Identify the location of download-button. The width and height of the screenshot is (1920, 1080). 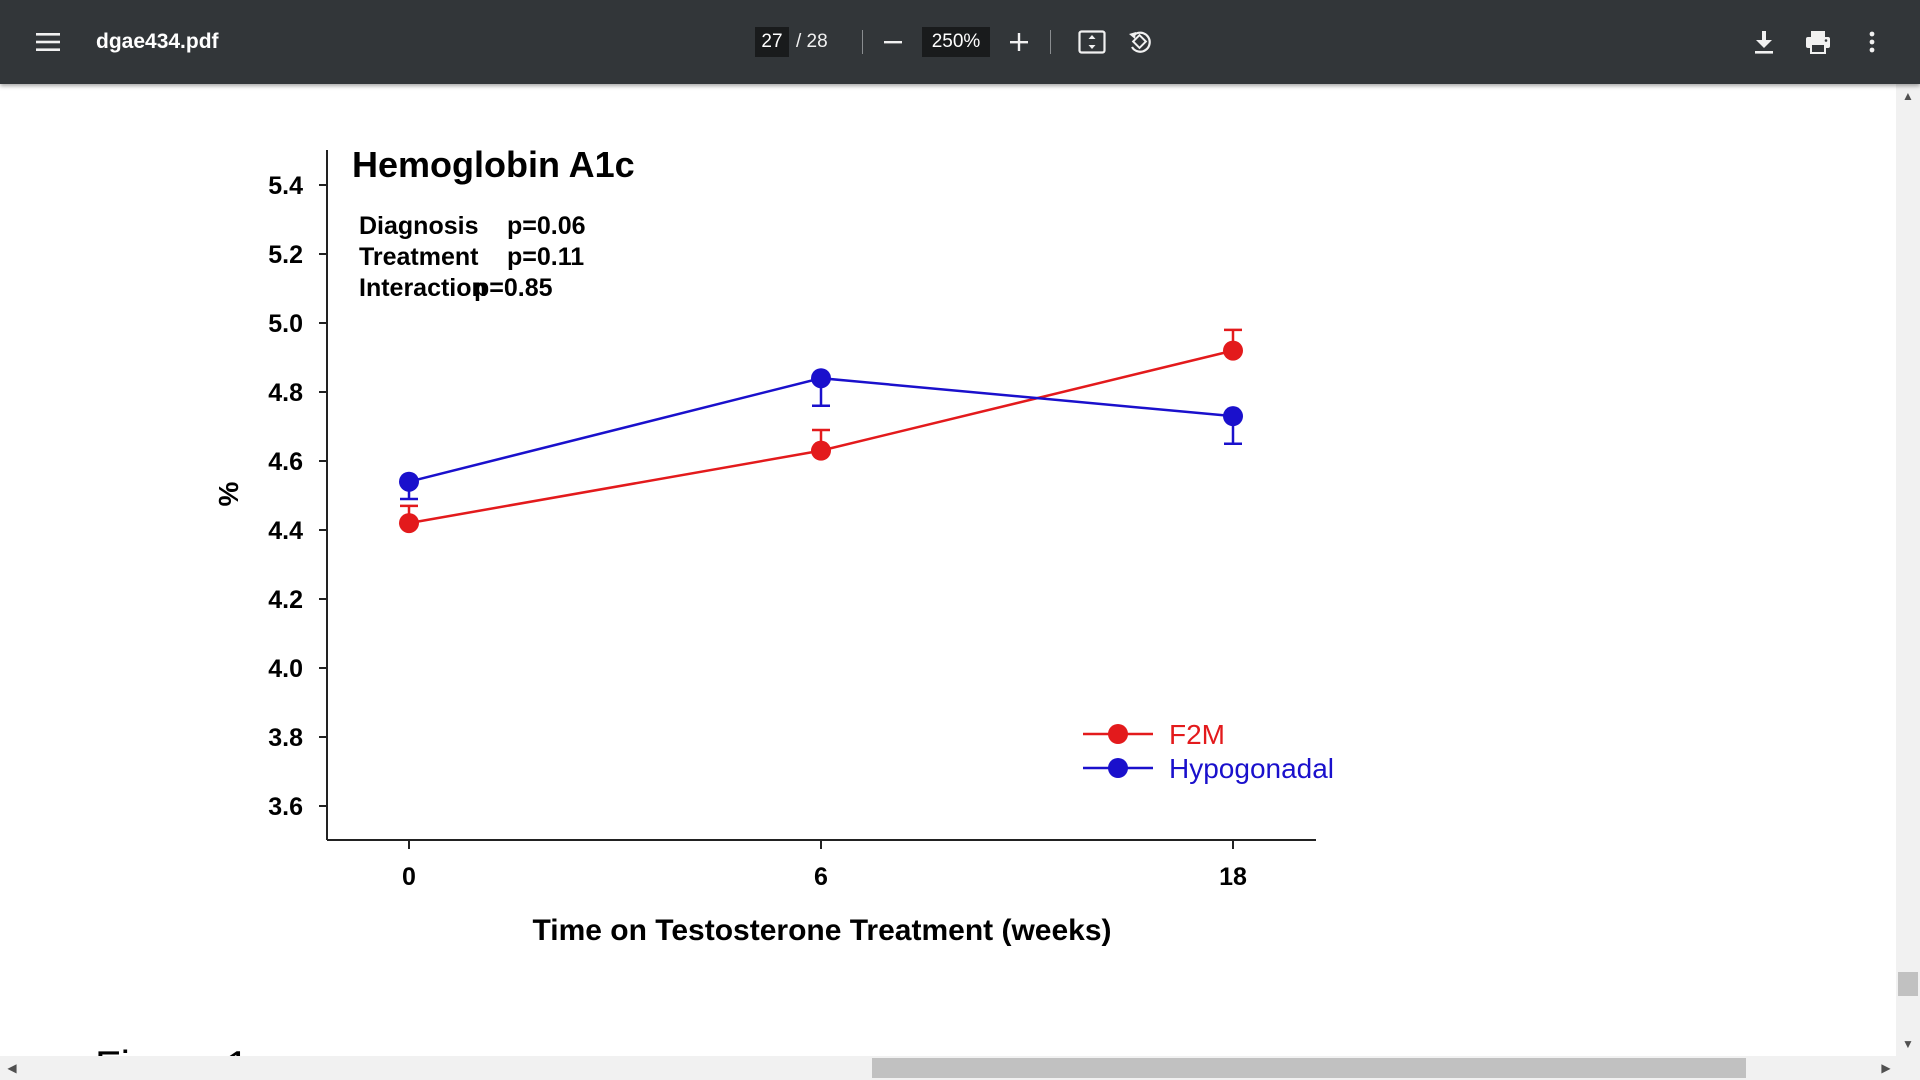
(1764, 42).